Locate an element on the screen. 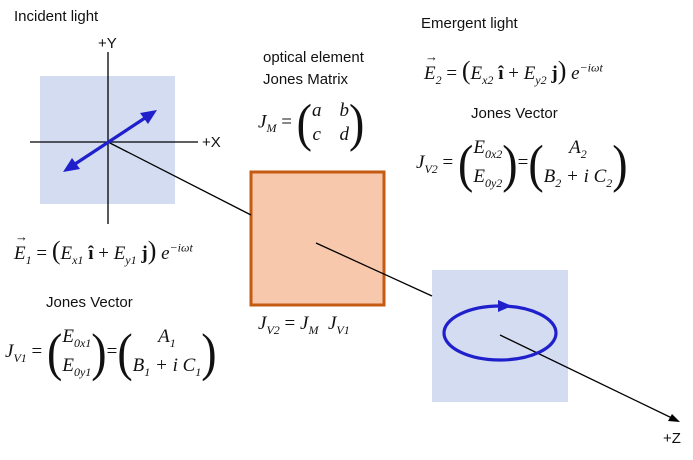 This screenshot has height=460, width=693. y-axis-label: +Y is located at coordinates (107, 43).